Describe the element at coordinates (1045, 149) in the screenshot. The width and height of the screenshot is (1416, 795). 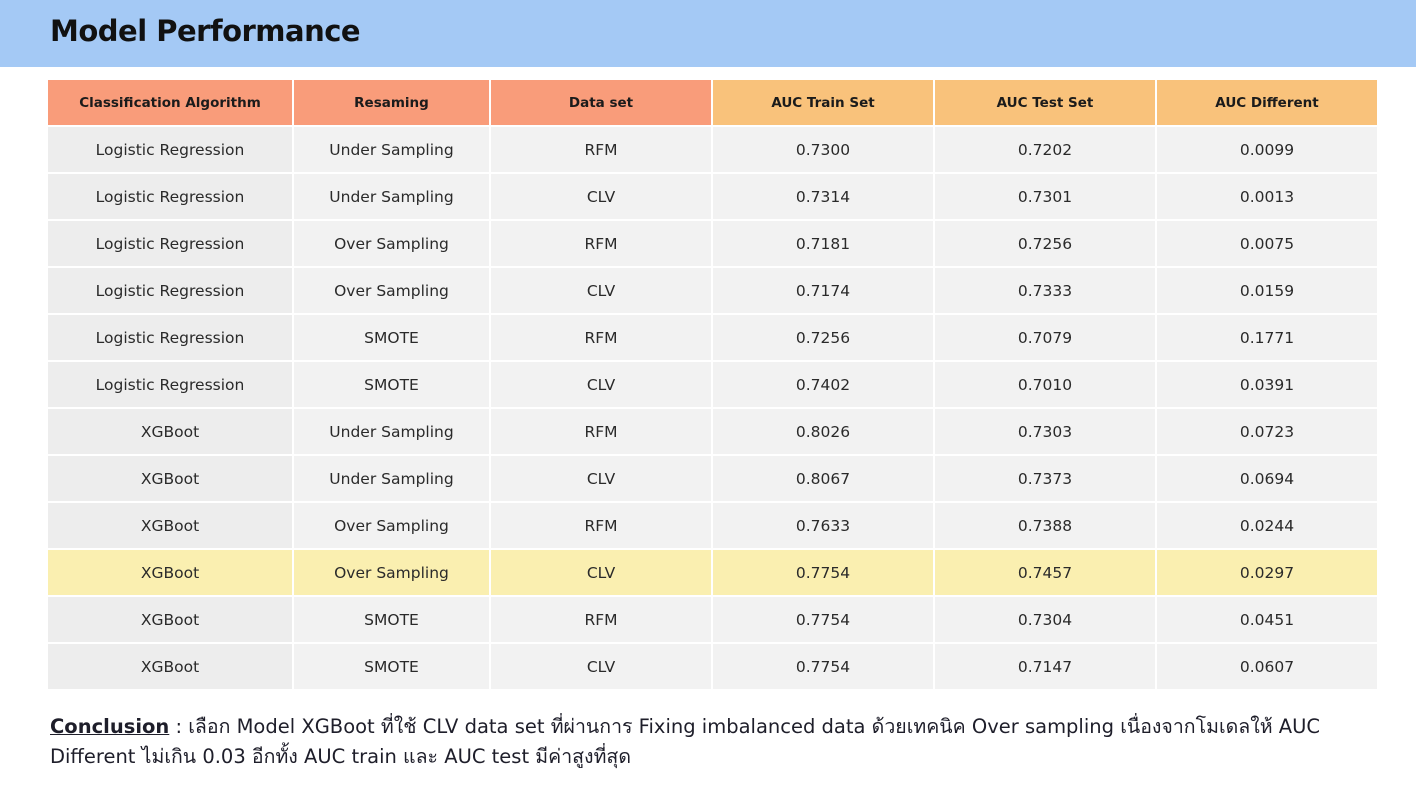
I see `cell-auc-test: 0.7202` at that location.